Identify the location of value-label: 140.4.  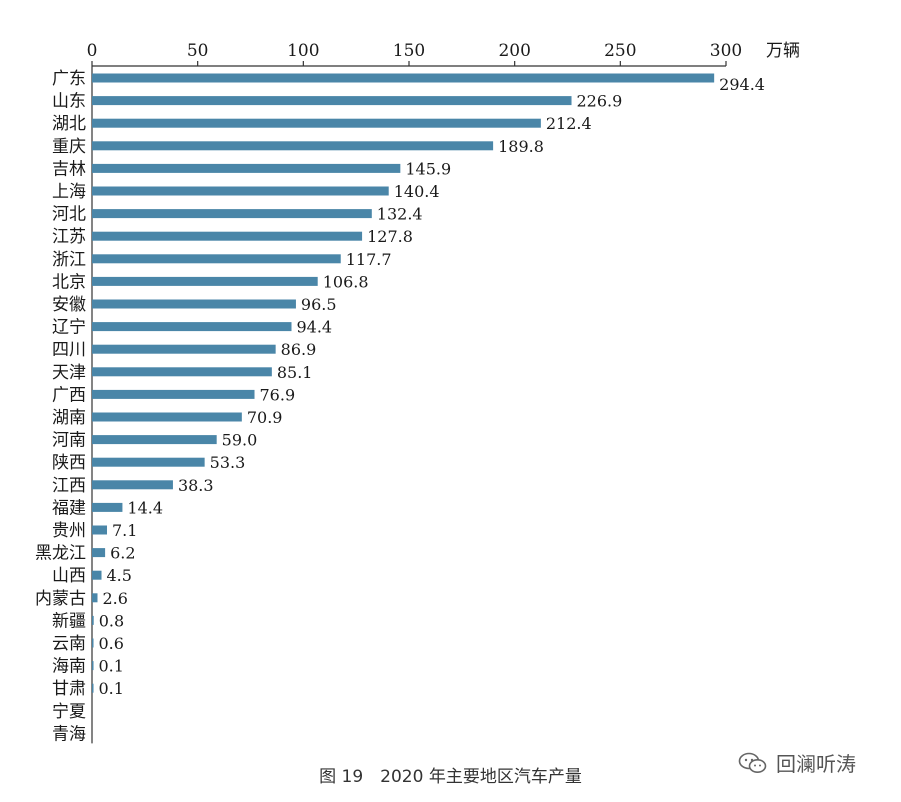
(417, 191).